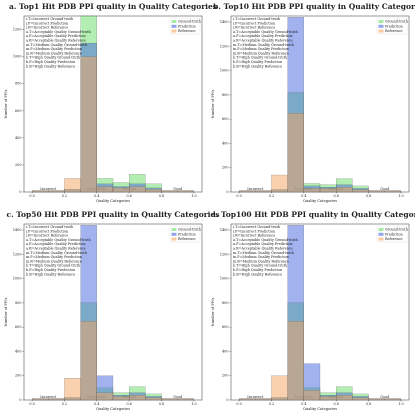 This screenshot has height=417, width=415. What do you see at coordinates (53, 58) in the screenshot?
I see `note: h.T=High Quality Ground-truth` at bounding box center [53, 58].